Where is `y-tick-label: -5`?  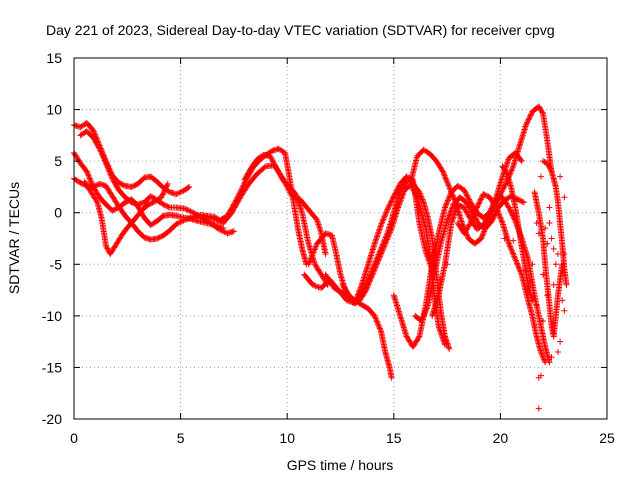 y-tick-label: -5 is located at coordinates (56, 264).